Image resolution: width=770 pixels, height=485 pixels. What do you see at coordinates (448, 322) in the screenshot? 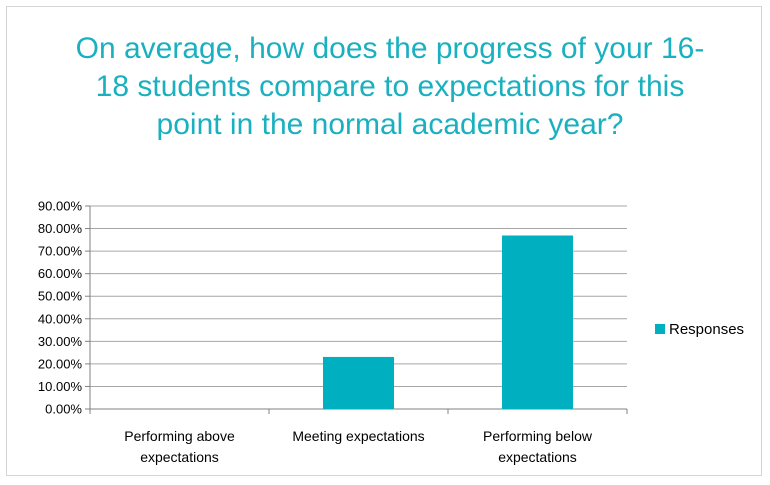
I see `bars` at bounding box center [448, 322].